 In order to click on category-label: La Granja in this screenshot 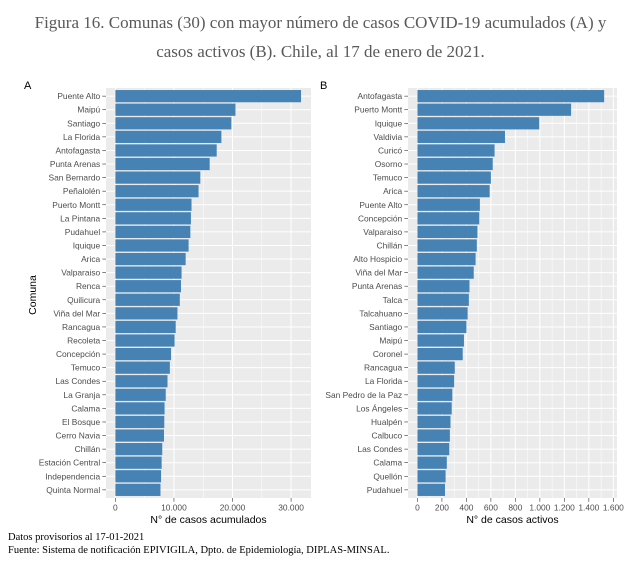, I will do `click(81, 395)`.